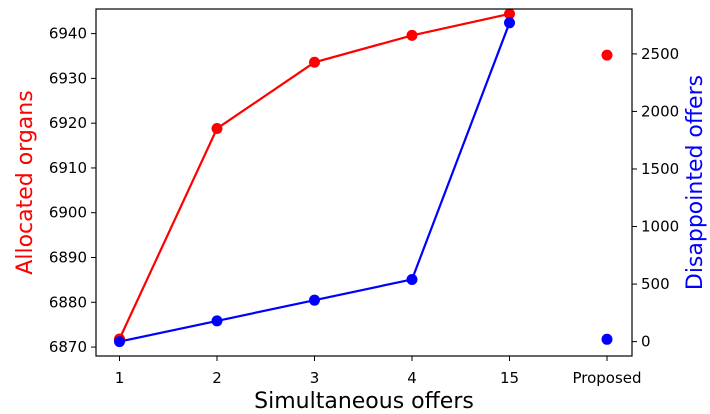 This screenshot has width=710, height=414. I want to click on left-y-tick-label: 6940, so click(68, 34).